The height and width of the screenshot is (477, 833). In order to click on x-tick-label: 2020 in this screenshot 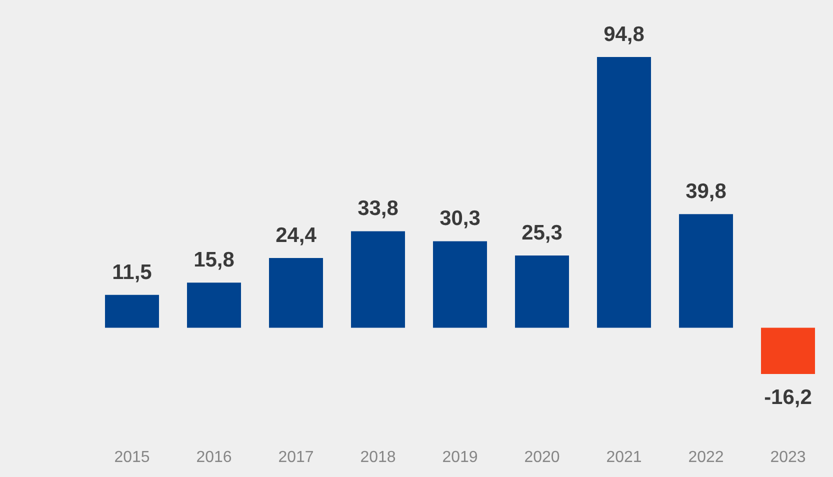, I will do `click(542, 457)`.